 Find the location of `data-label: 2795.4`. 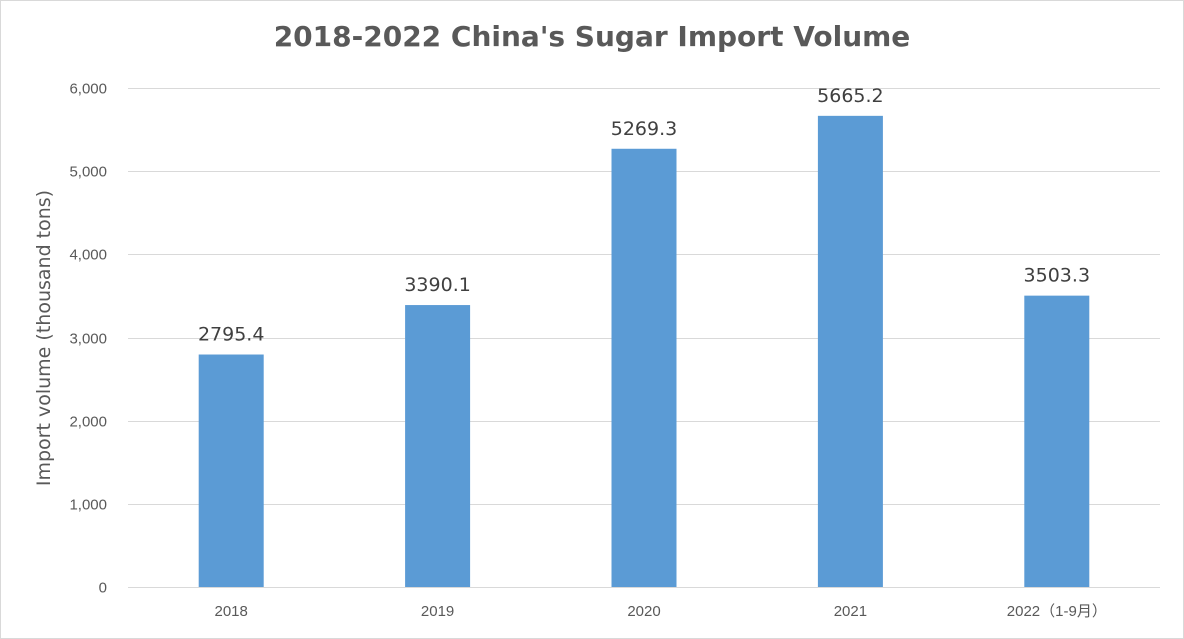

data-label: 2795.4 is located at coordinates (231, 335).